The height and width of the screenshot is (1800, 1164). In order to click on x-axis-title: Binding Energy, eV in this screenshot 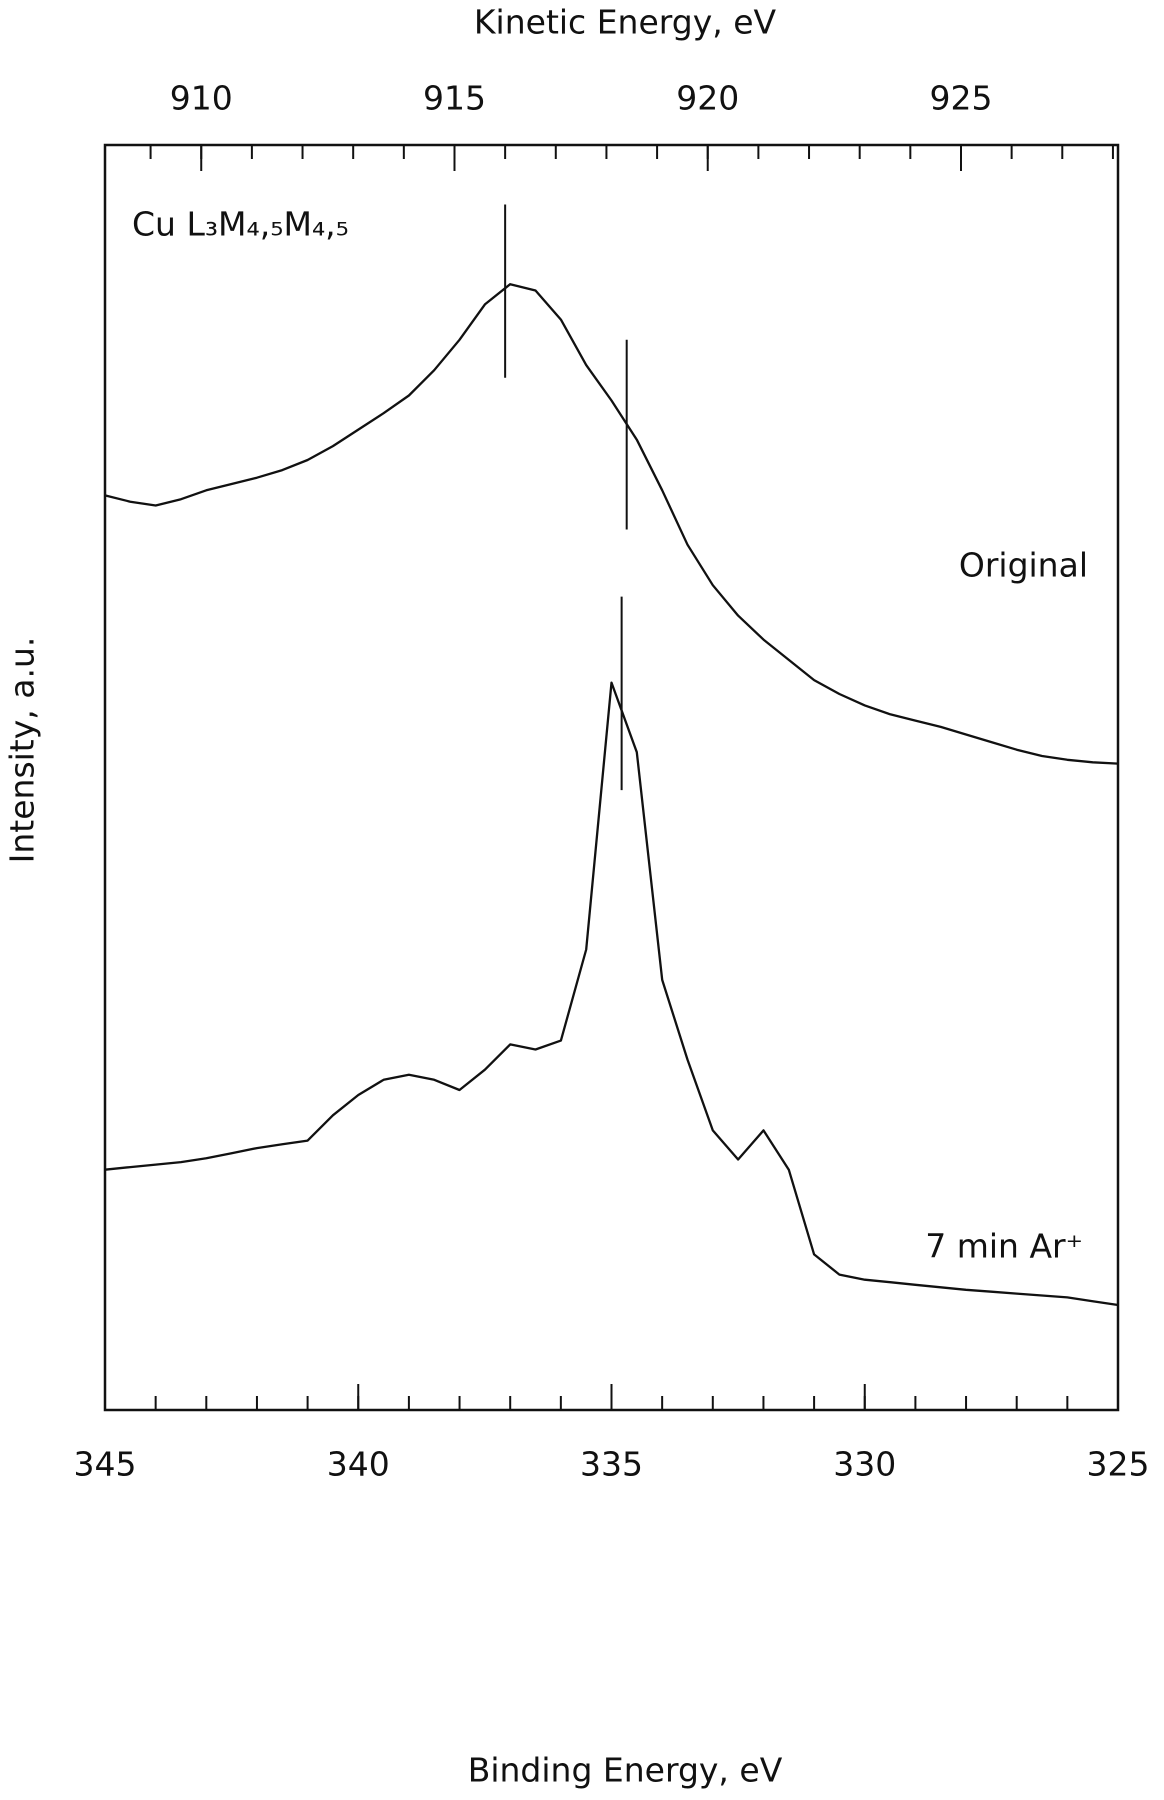, I will do `click(625, 1770)`.